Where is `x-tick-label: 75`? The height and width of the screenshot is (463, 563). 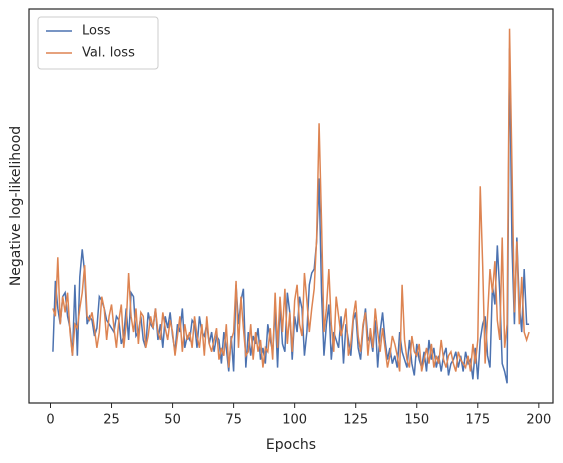
x-tick-label: 75 is located at coordinates (233, 420).